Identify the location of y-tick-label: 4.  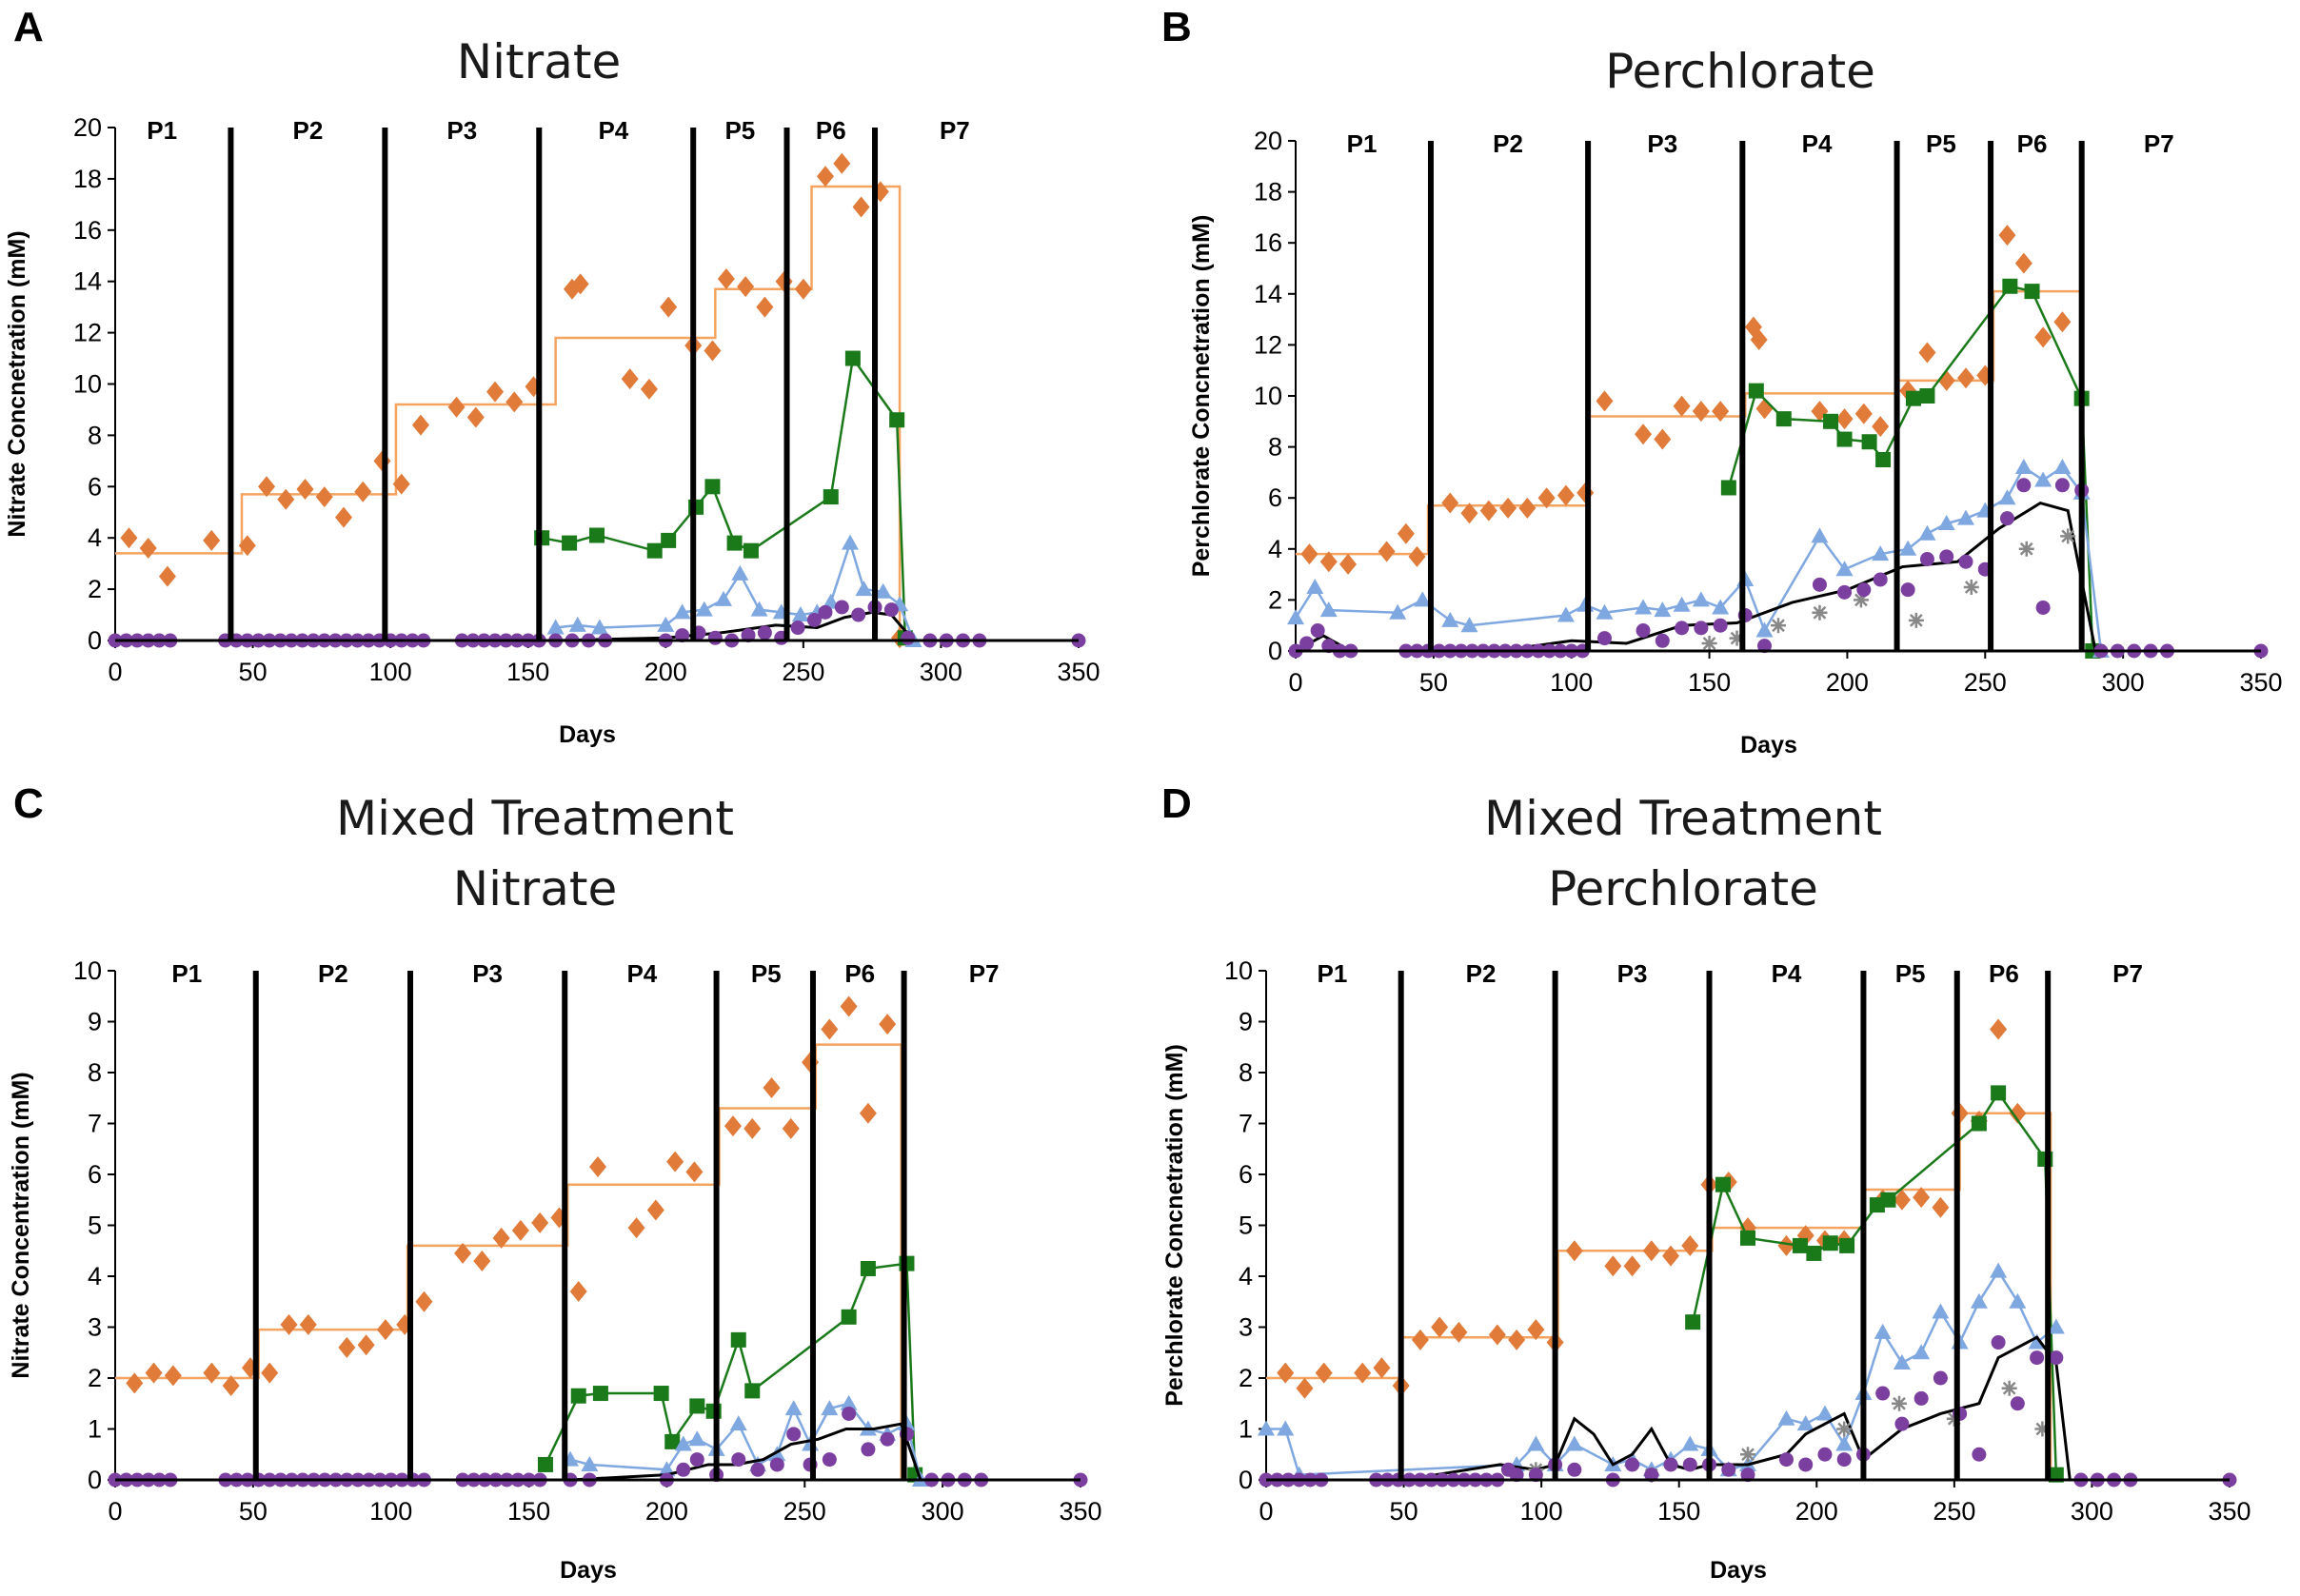
(1246, 1276).